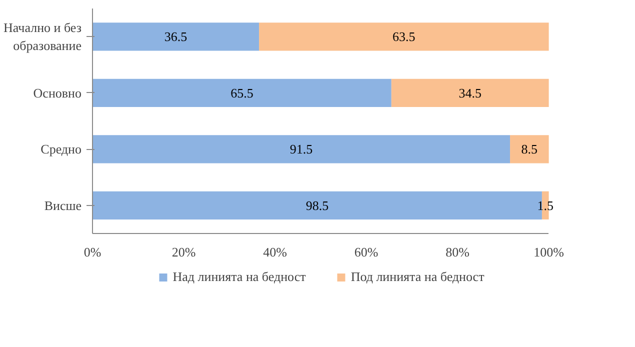 The height and width of the screenshot is (347, 635). What do you see at coordinates (57, 92) in the screenshot?
I see `y-tick-label: Основно` at bounding box center [57, 92].